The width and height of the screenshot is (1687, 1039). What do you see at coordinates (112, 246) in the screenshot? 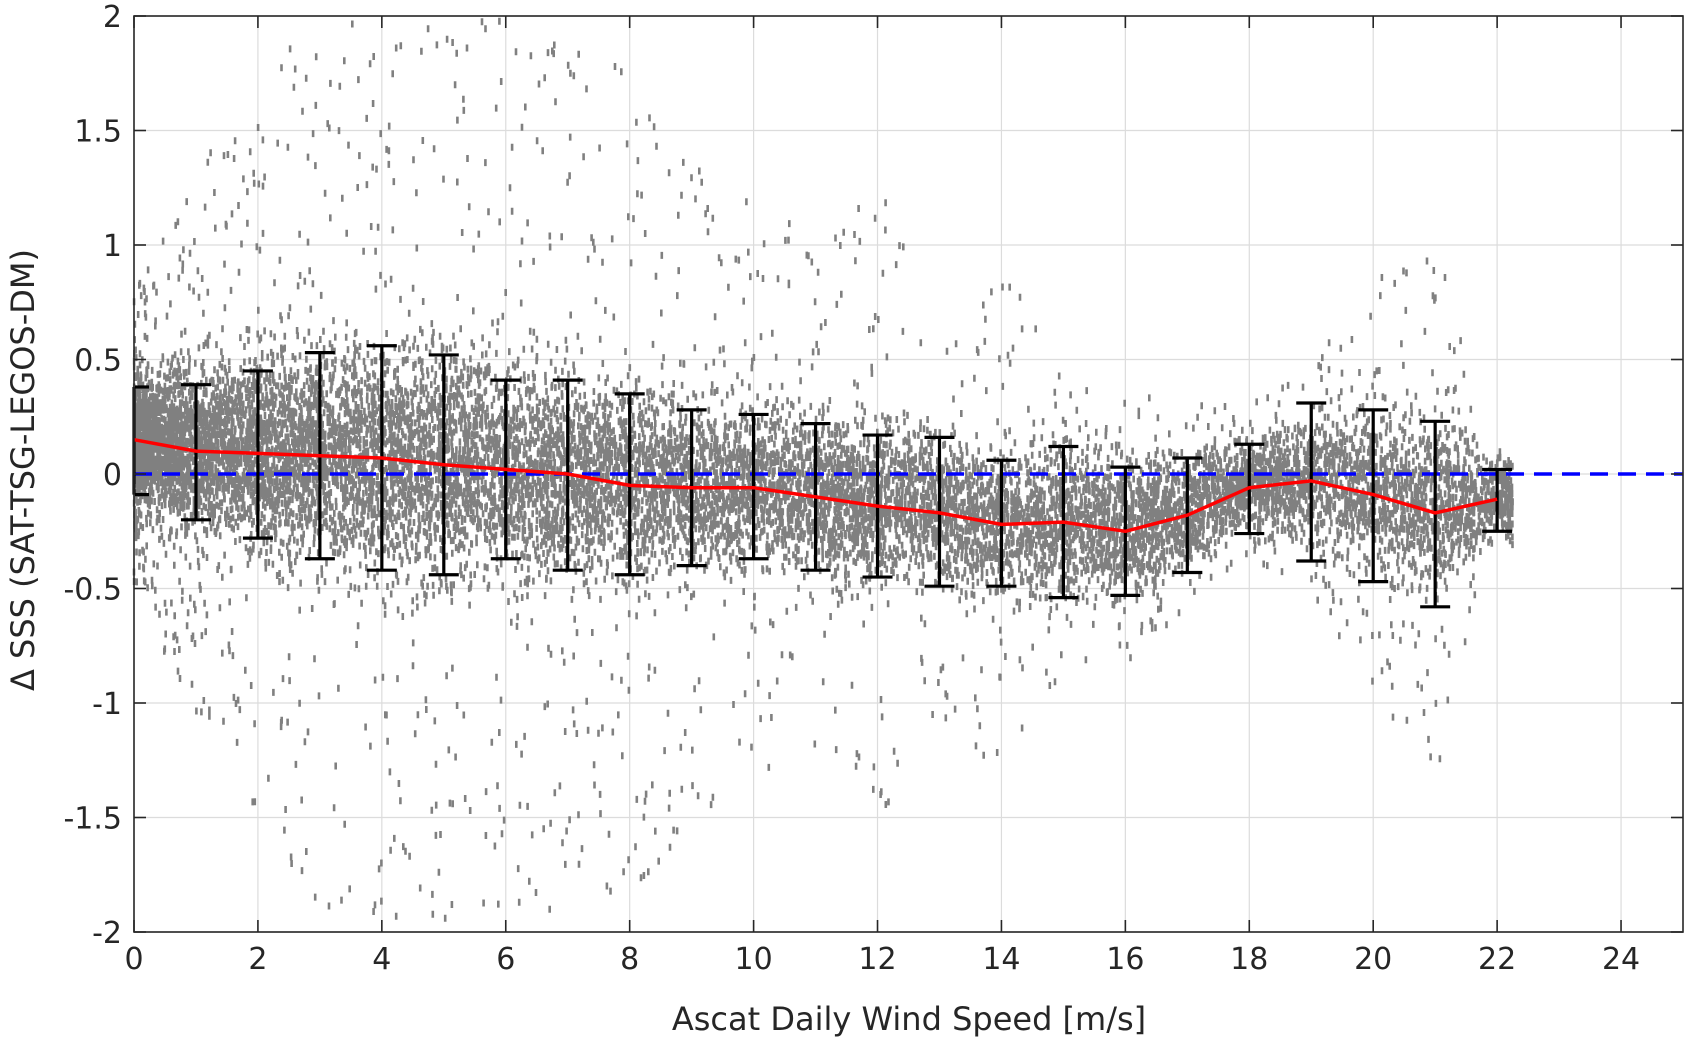
I see `y-tick-label: 1` at bounding box center [112, 246].